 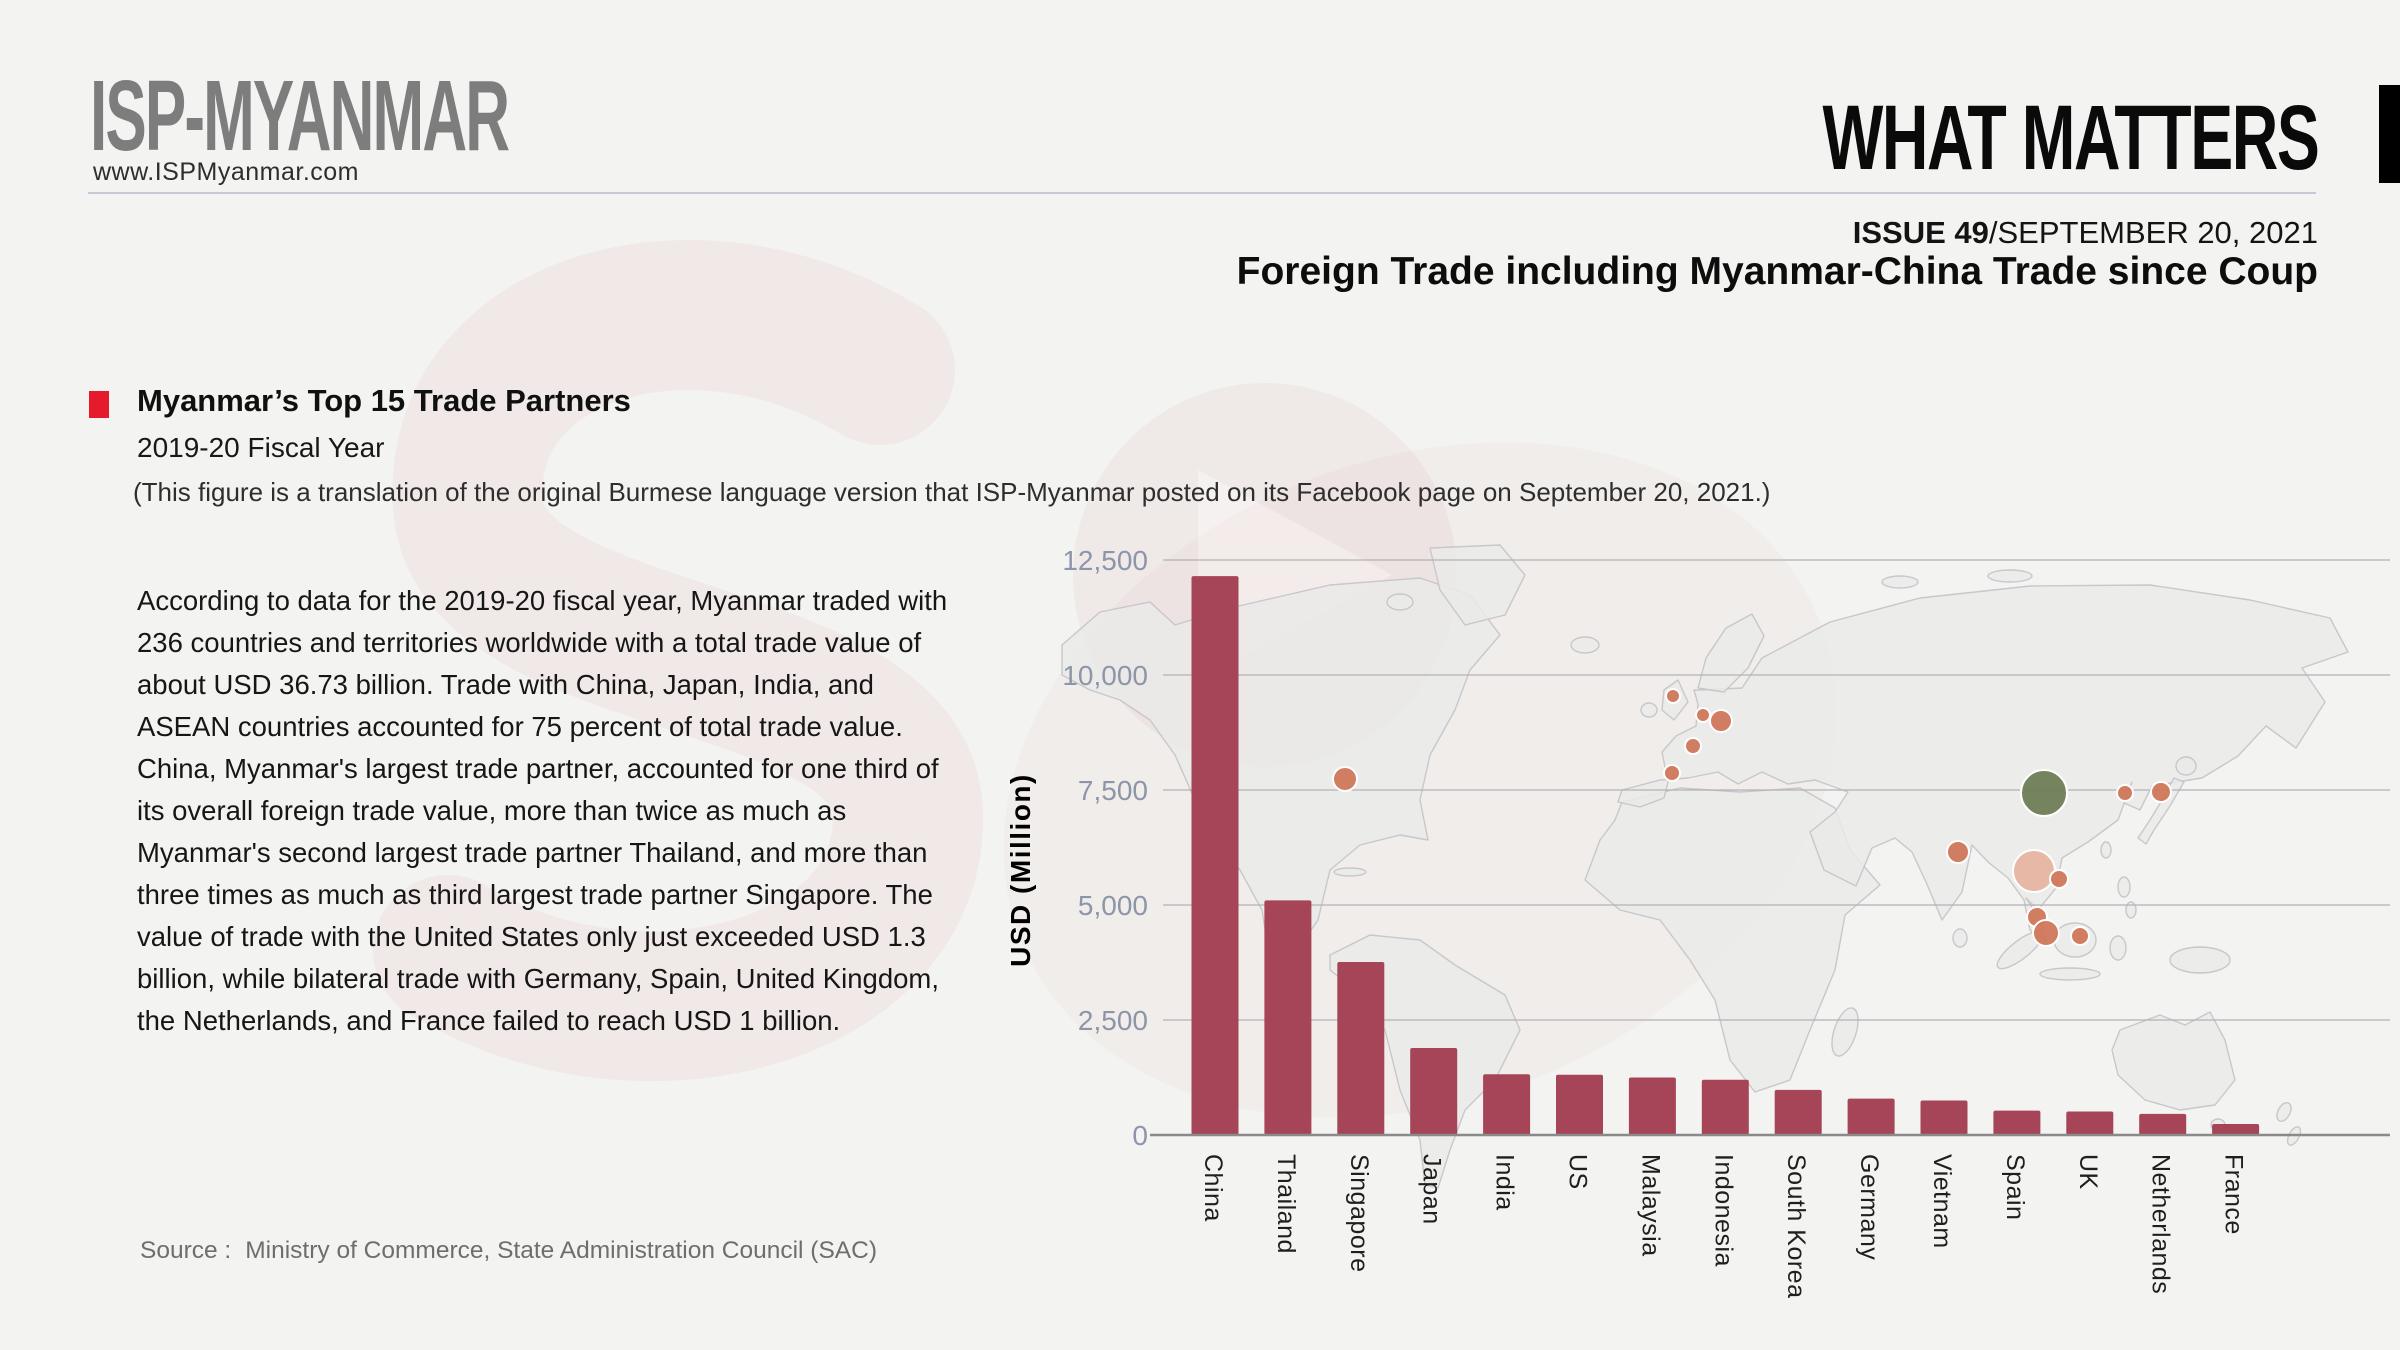 What do you see at coordinates (2125, 793) in the screenshot?
I see `map-bubble-South Korea` at bounding box center [2125, 793].